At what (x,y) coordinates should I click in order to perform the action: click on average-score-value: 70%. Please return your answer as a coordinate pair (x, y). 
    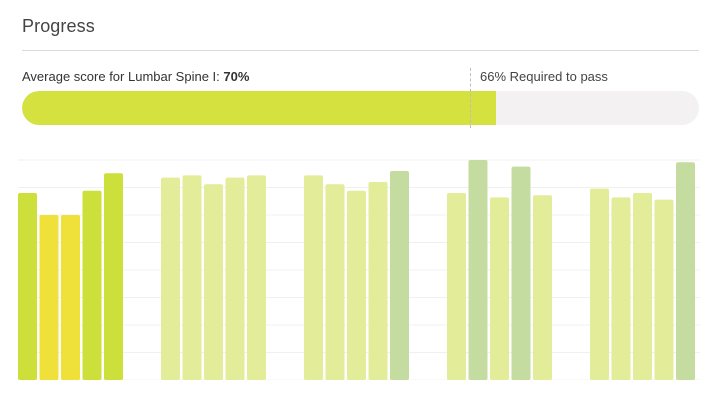
    Looking at the image, I should click on (236, 76).